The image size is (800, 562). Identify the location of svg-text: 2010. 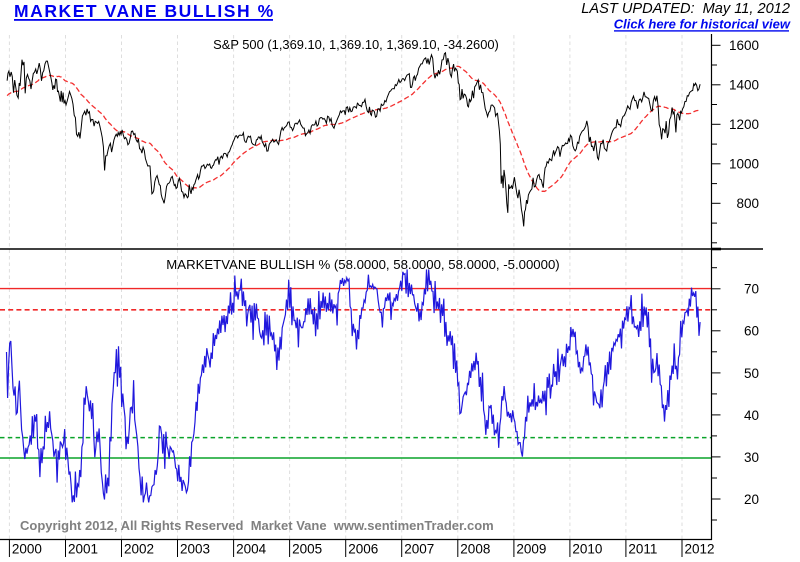
(587, 549).